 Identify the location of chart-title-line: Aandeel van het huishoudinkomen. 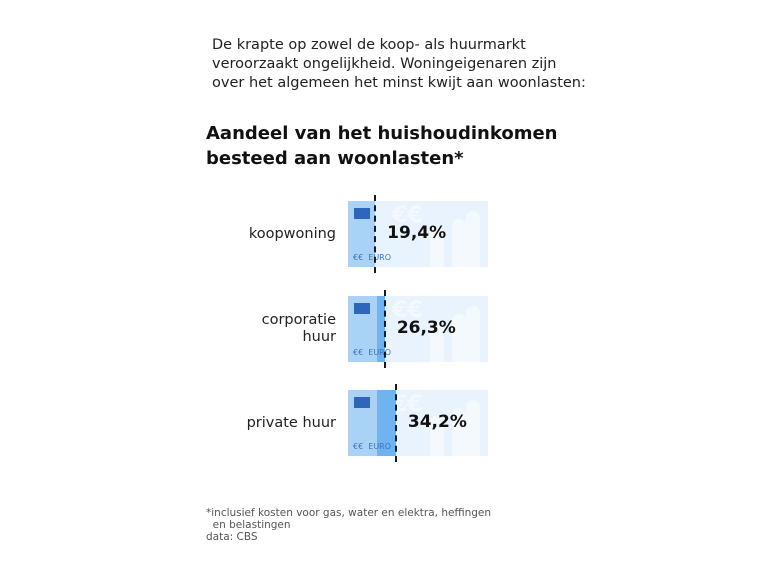
(382, 133).